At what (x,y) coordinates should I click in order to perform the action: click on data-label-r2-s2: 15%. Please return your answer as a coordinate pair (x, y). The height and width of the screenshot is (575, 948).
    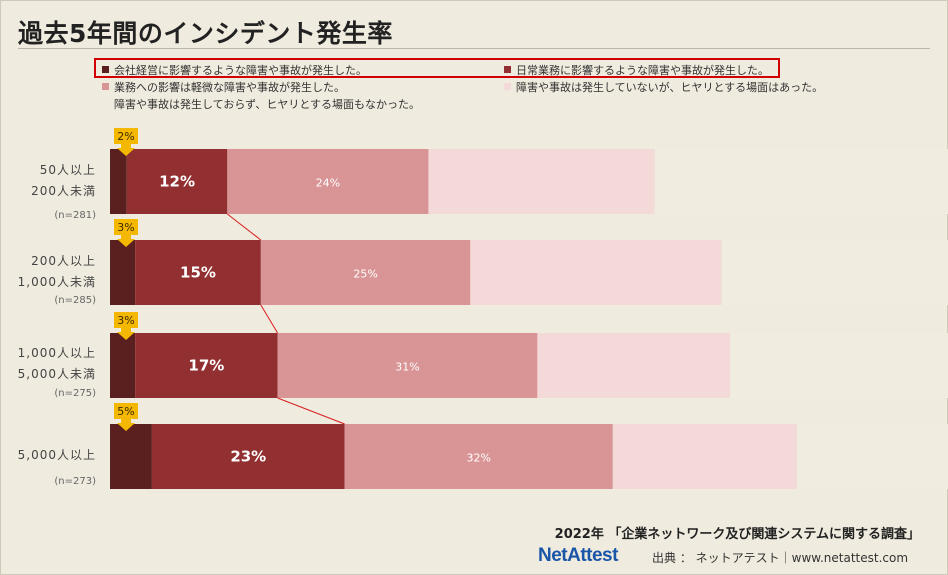
    Looking at the image, I should click on (198, 273).